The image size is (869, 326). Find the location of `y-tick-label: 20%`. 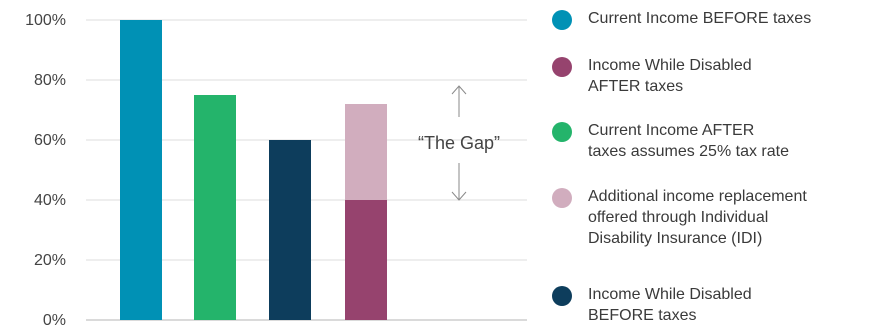

y-tick-label: 20% is located at coordinates (50, 260).